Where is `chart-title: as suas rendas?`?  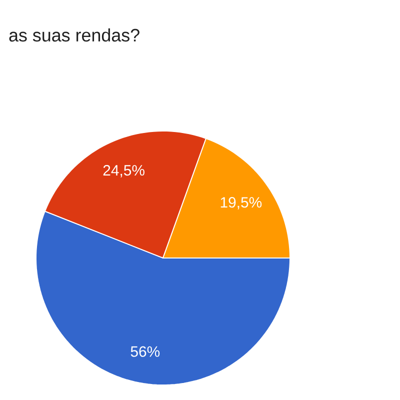
chart-title: as suas rendas? is located at coordinates (74, 35).